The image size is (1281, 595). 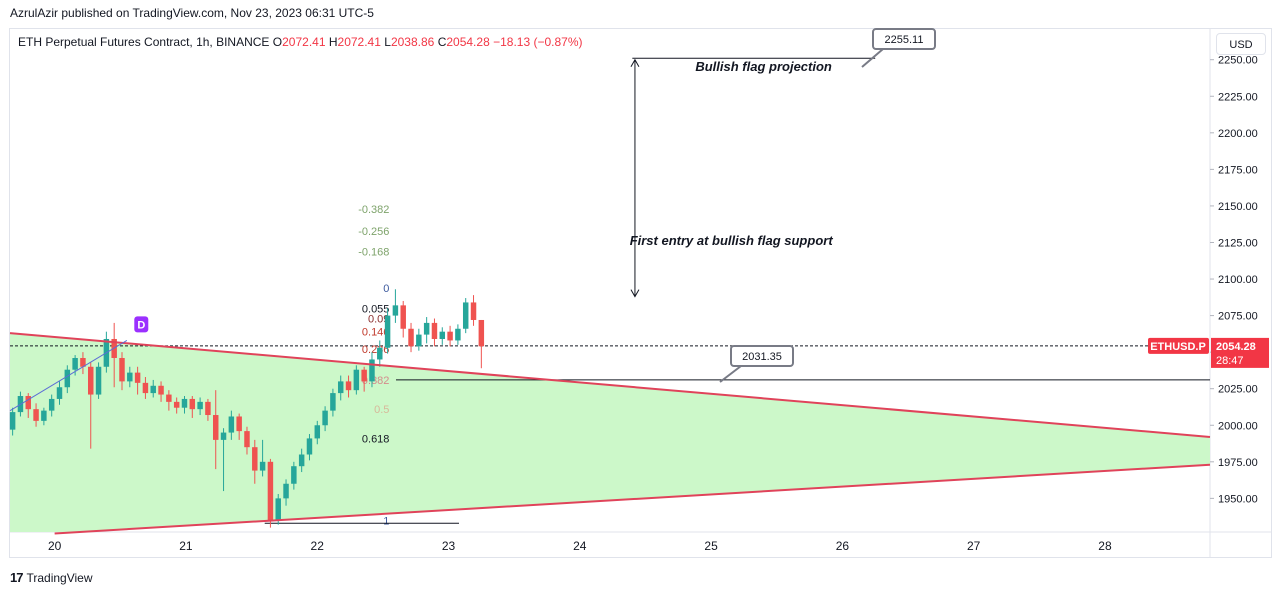 What do you see at coordinates (304, 42) in the screenshot?
I see `open-value: 2072.41` at bounding box center [304, 42].